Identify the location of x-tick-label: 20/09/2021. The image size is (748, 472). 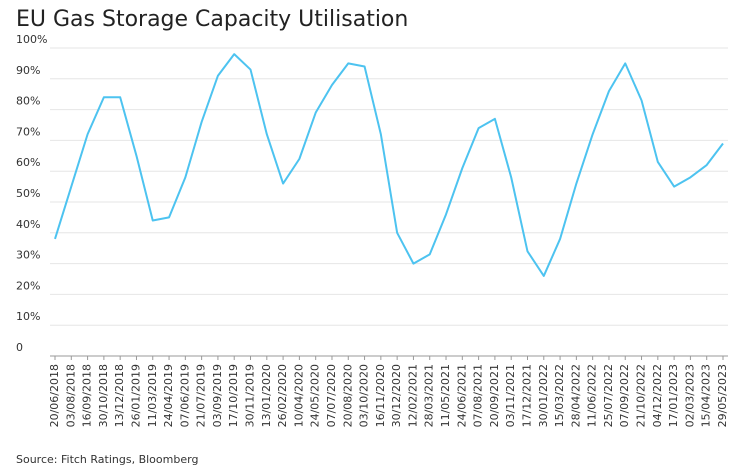
(494, 395).